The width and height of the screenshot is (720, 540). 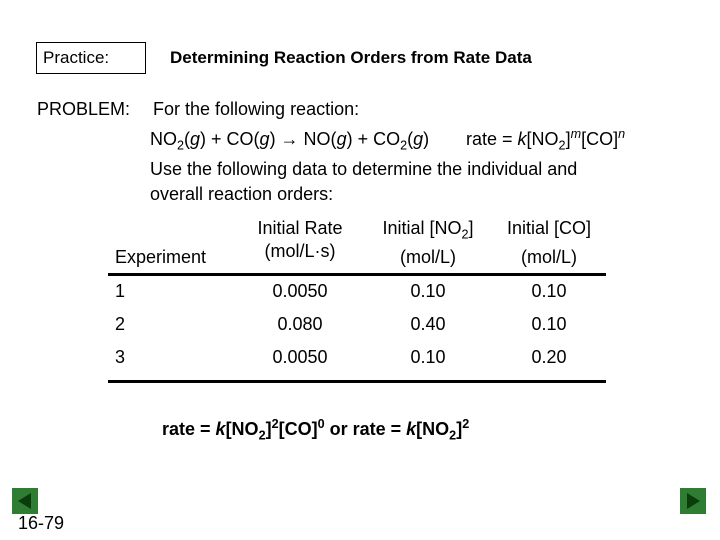 What do you see at coordinates (300, 251) in the screenshot?
I see `column-header: (mol/L·s)` at bounding box center [300, 251].